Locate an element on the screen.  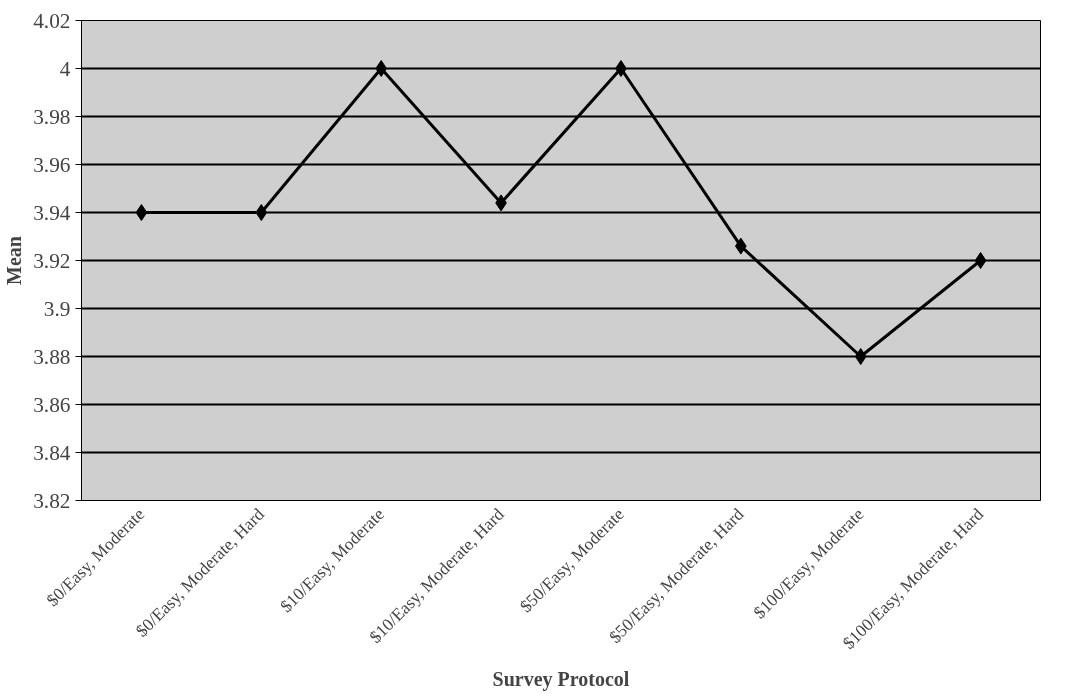
y-tick-label: 4 is located at coordinates (65, 68).